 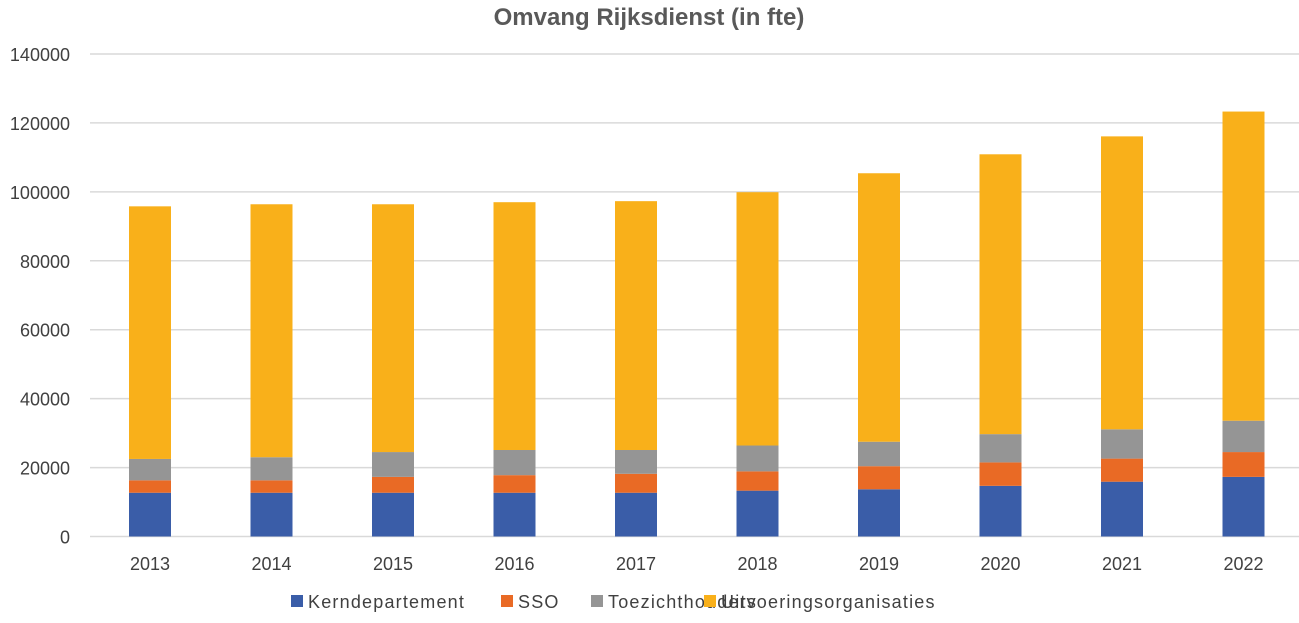 What do you see at coordinates (828, 602) in the screenshot?
I see `legend-label: Uitvoeringsorganisaties` at bounding box center [828, 602].